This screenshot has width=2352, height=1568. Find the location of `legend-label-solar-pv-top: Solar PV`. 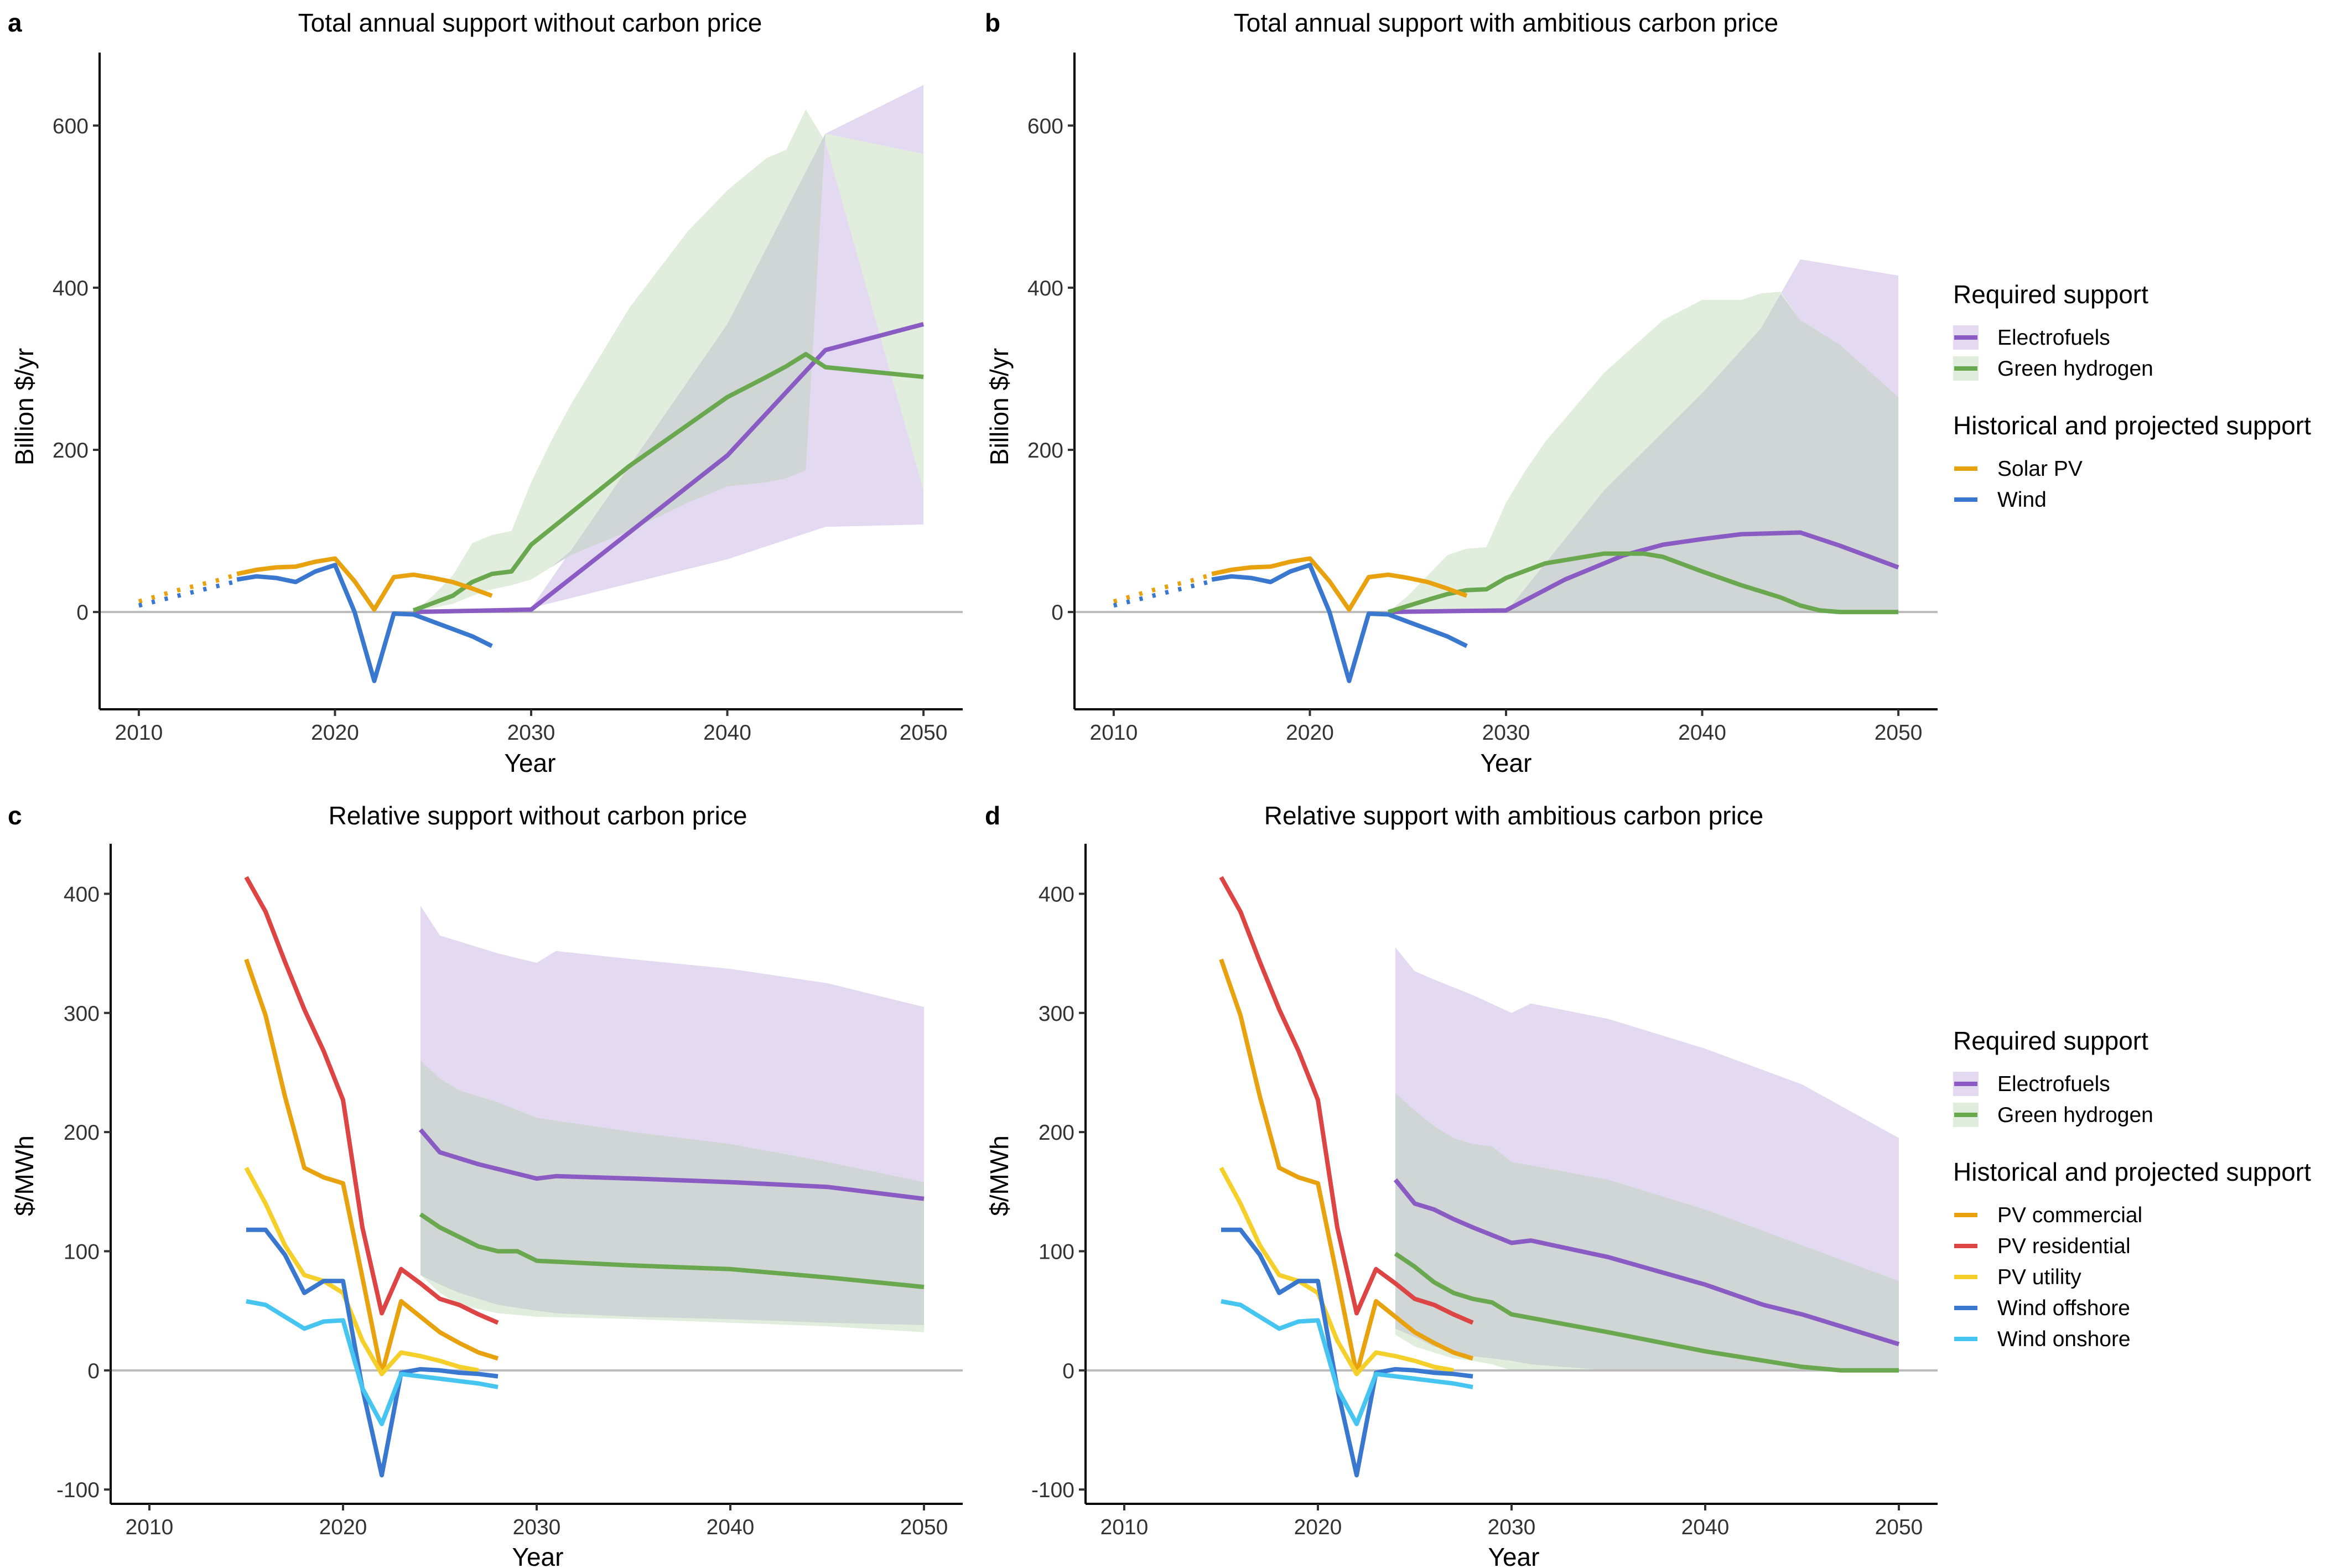

legend-label-solar-pv-top: Solar PV is located at coordinates (2040, 469).